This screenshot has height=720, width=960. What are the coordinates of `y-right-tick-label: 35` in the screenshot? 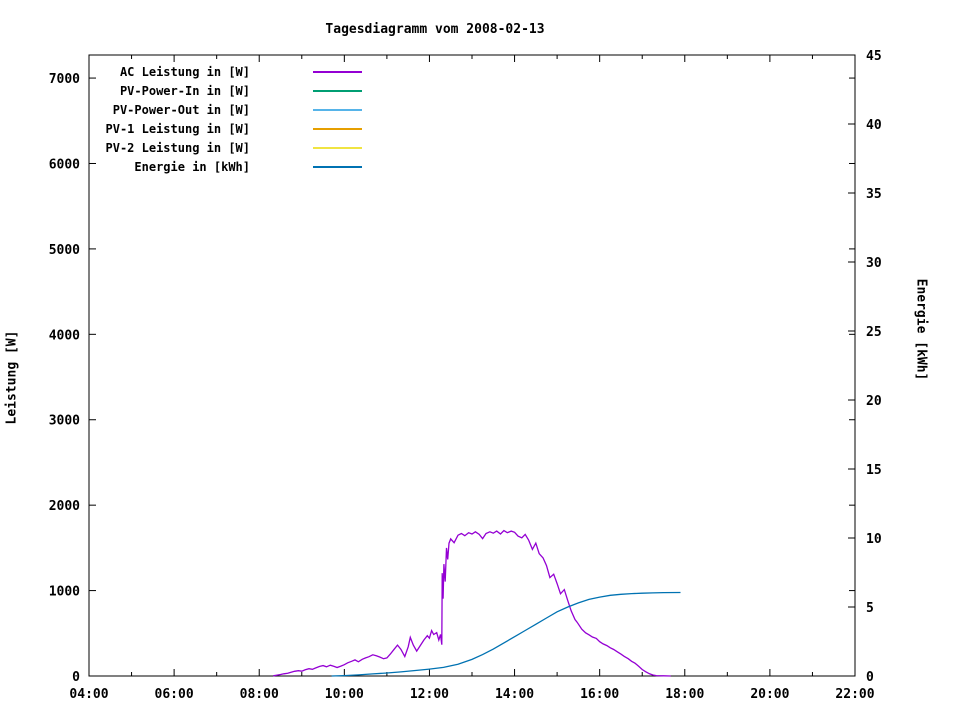 It's located at (874, 194).